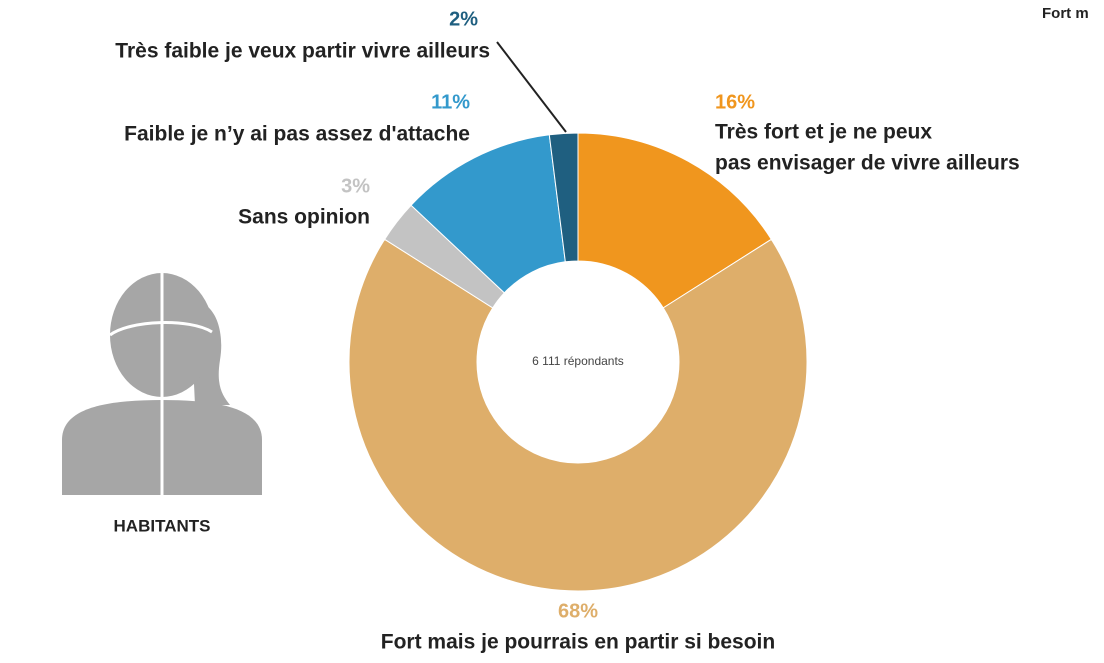 This screenshot has height=663, width=1104. What do you see at coordinates (578, 611) in the screenshot?
I see `value-label: 68%` at bounding box center [578, 611].